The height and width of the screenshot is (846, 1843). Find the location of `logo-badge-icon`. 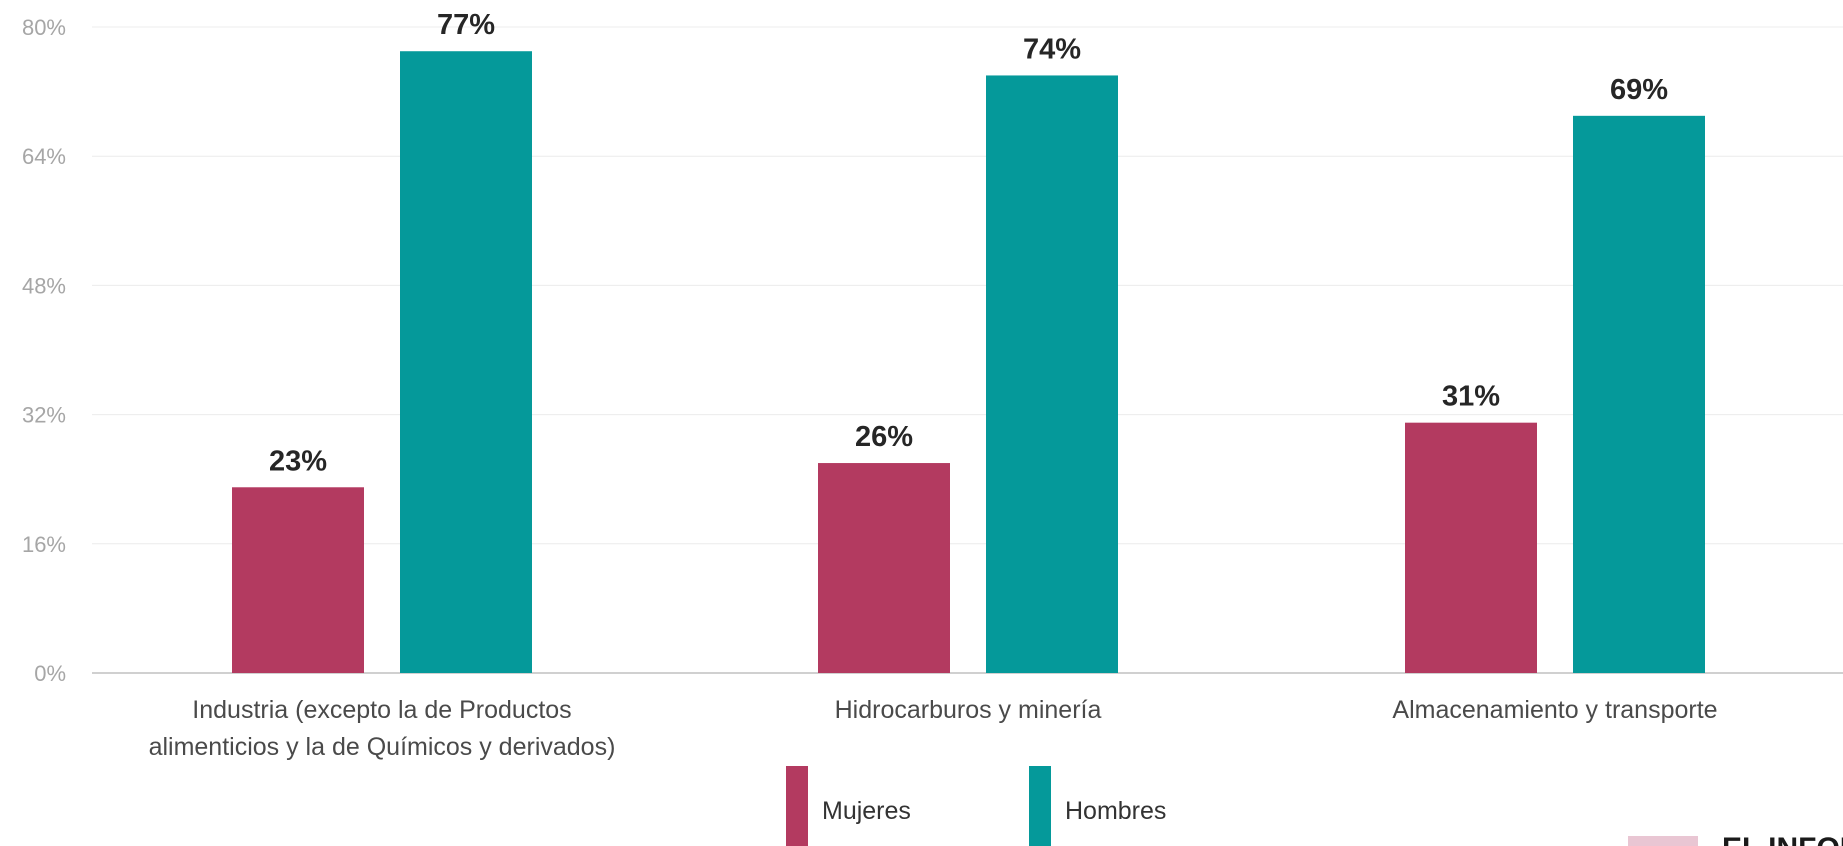

logo-badge-icon is located at coordinates (1663, 841).